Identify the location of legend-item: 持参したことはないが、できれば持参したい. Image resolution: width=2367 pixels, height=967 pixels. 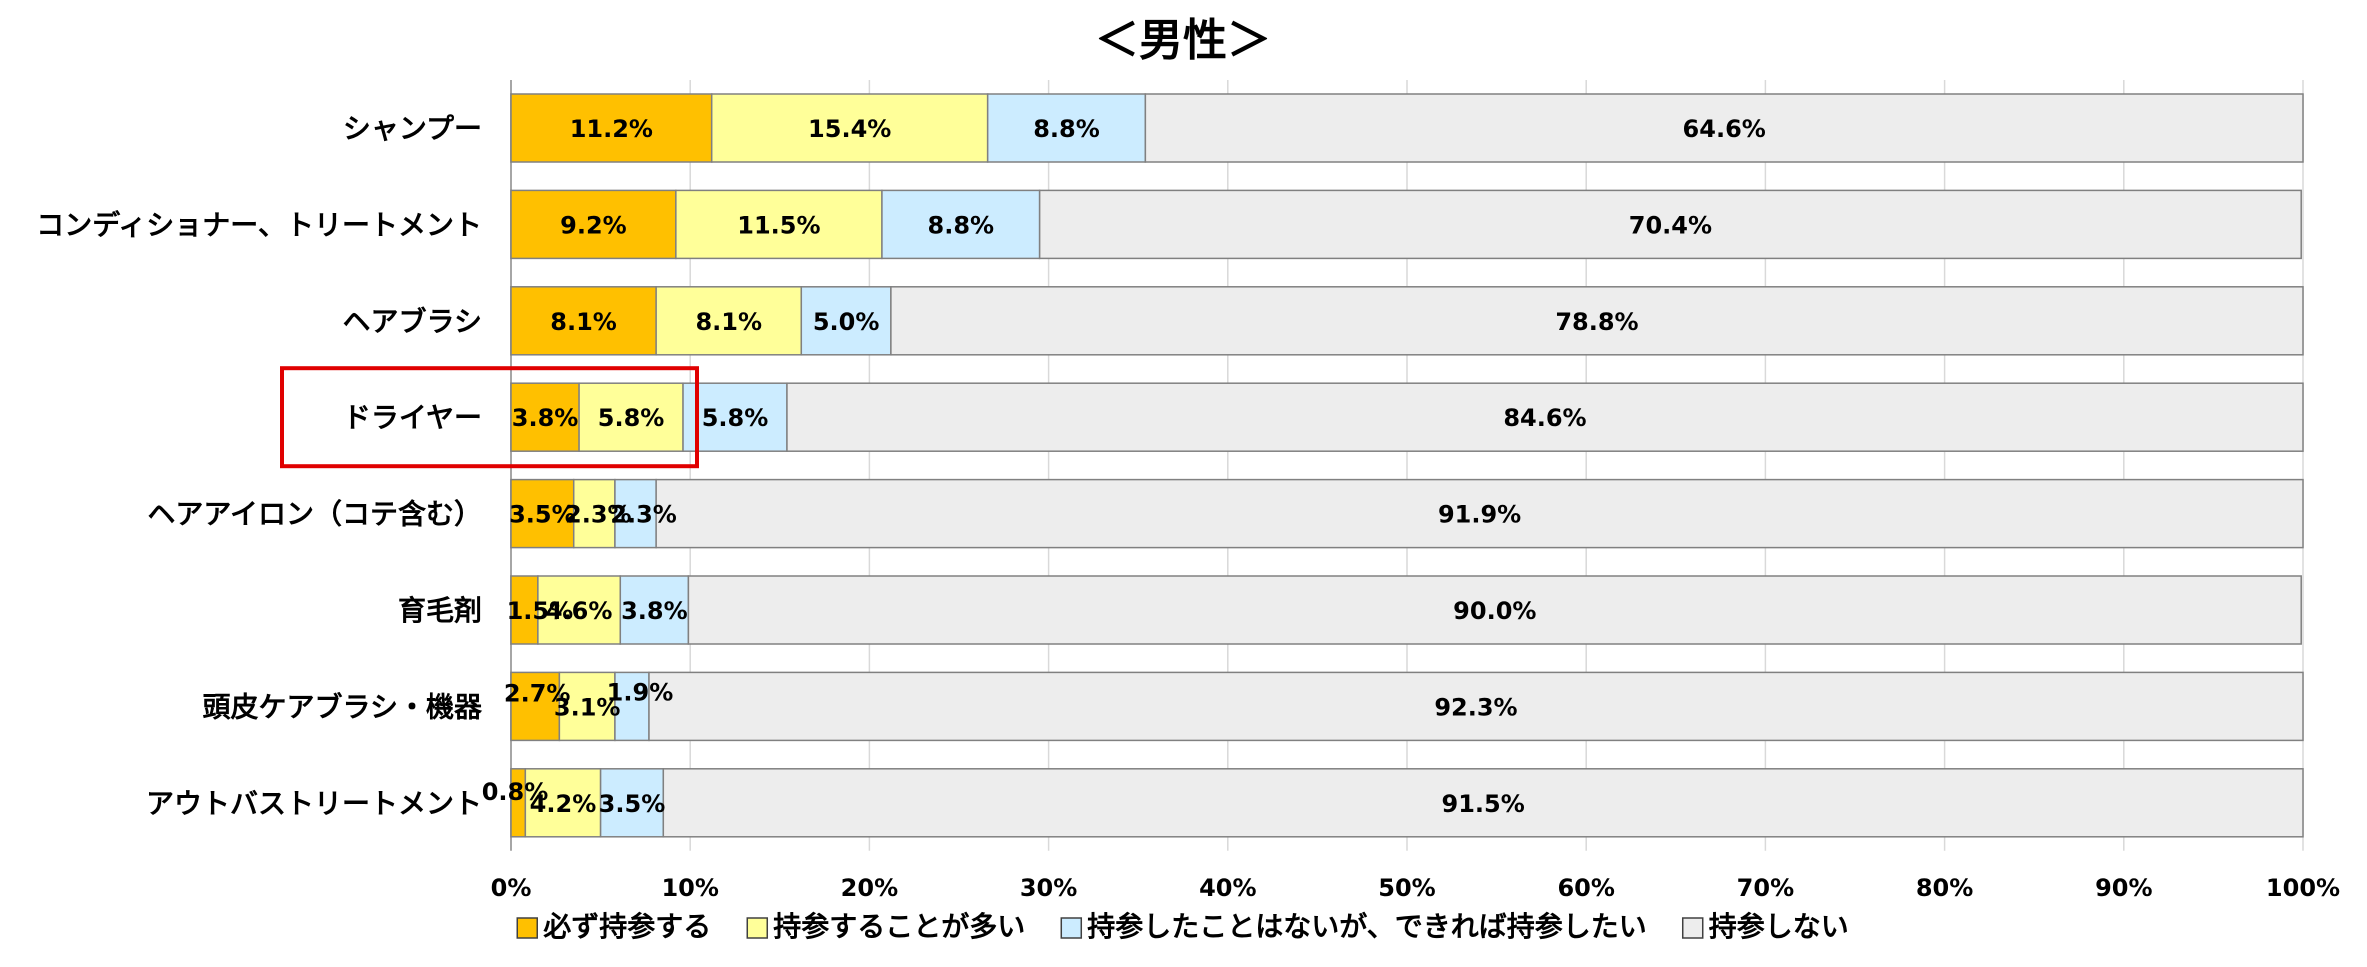
(1353, 926).